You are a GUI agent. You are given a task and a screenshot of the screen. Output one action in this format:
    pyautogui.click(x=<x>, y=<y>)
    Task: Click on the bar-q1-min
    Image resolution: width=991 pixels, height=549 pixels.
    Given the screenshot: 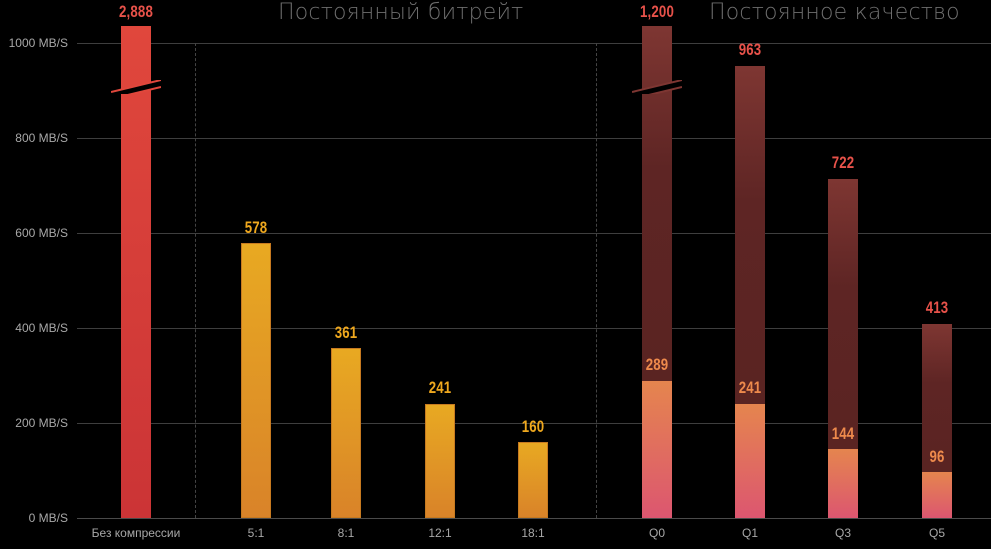 What is the action you would take?
    pyautogui.click(x=750, y=461)
    